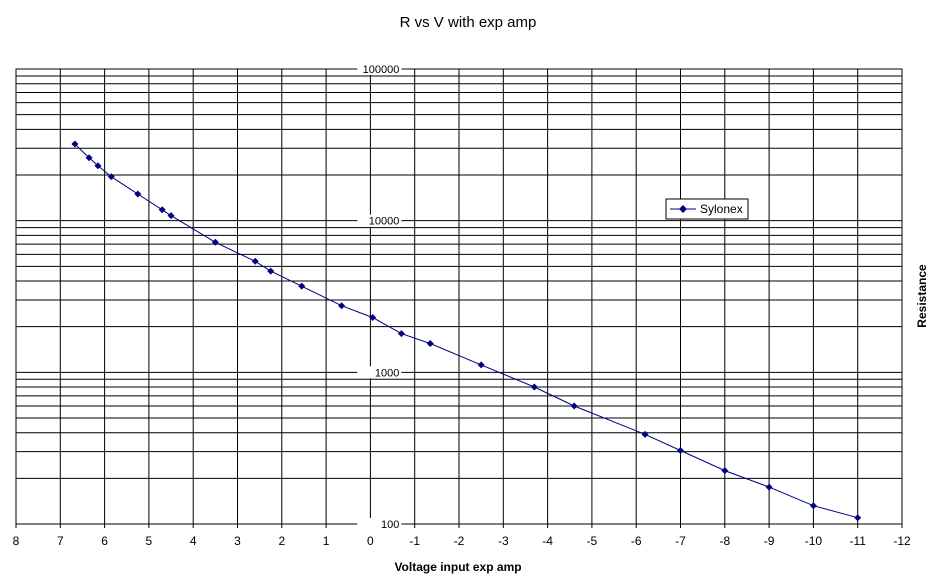 The image size is (939, 582). What do you see at coordinates (683, 209) in the screenshot?
I see `legend-marker` at bounding box center [683, 209].